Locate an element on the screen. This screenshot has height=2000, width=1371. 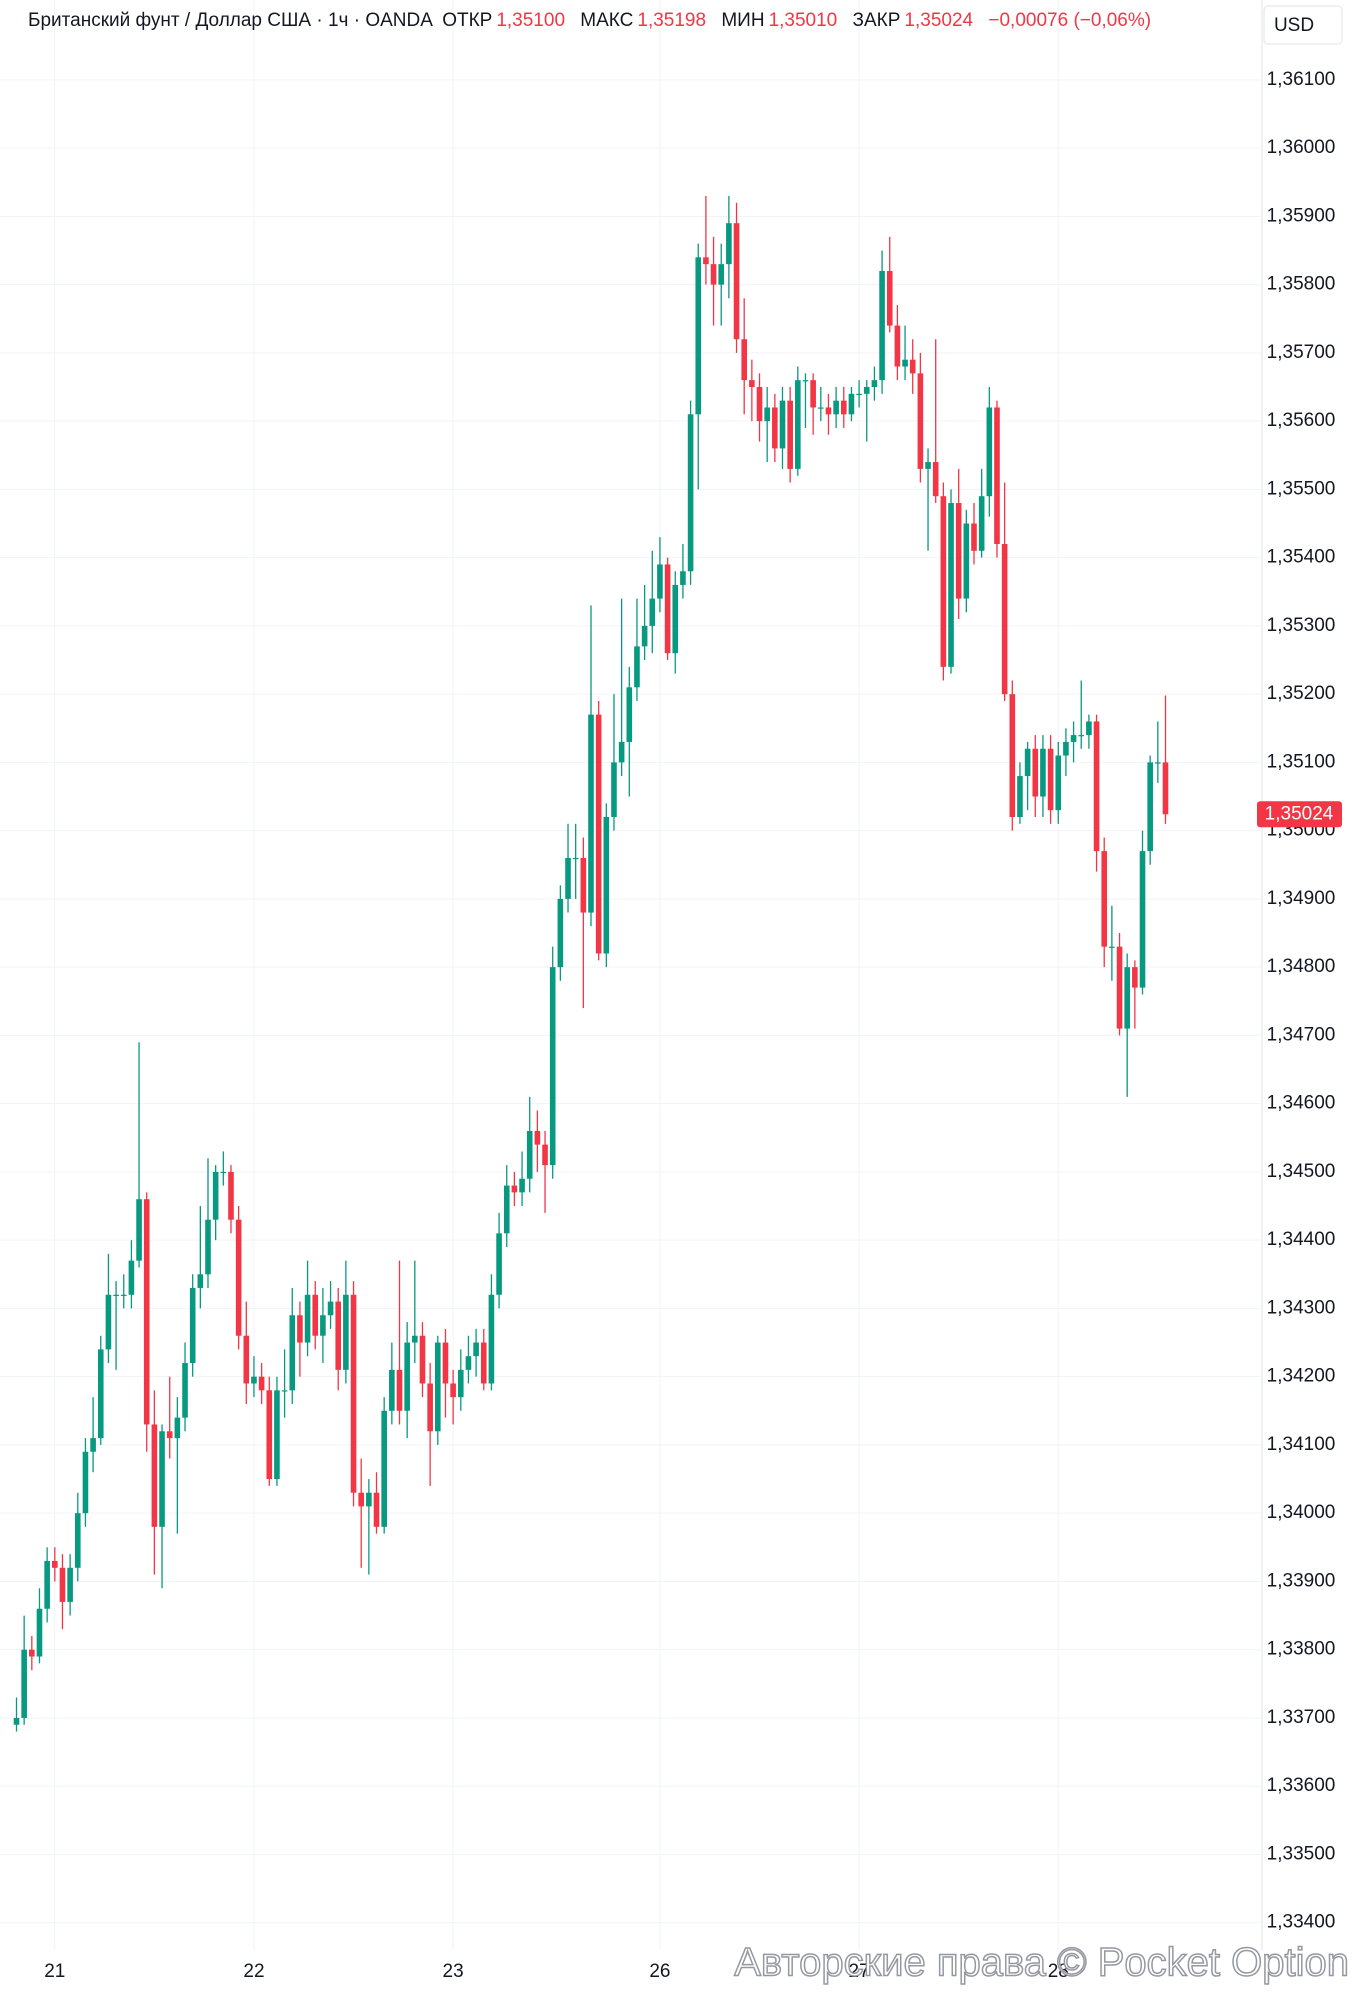
y-tick-label: 1,35400 is located at coordinates (1301, 557).